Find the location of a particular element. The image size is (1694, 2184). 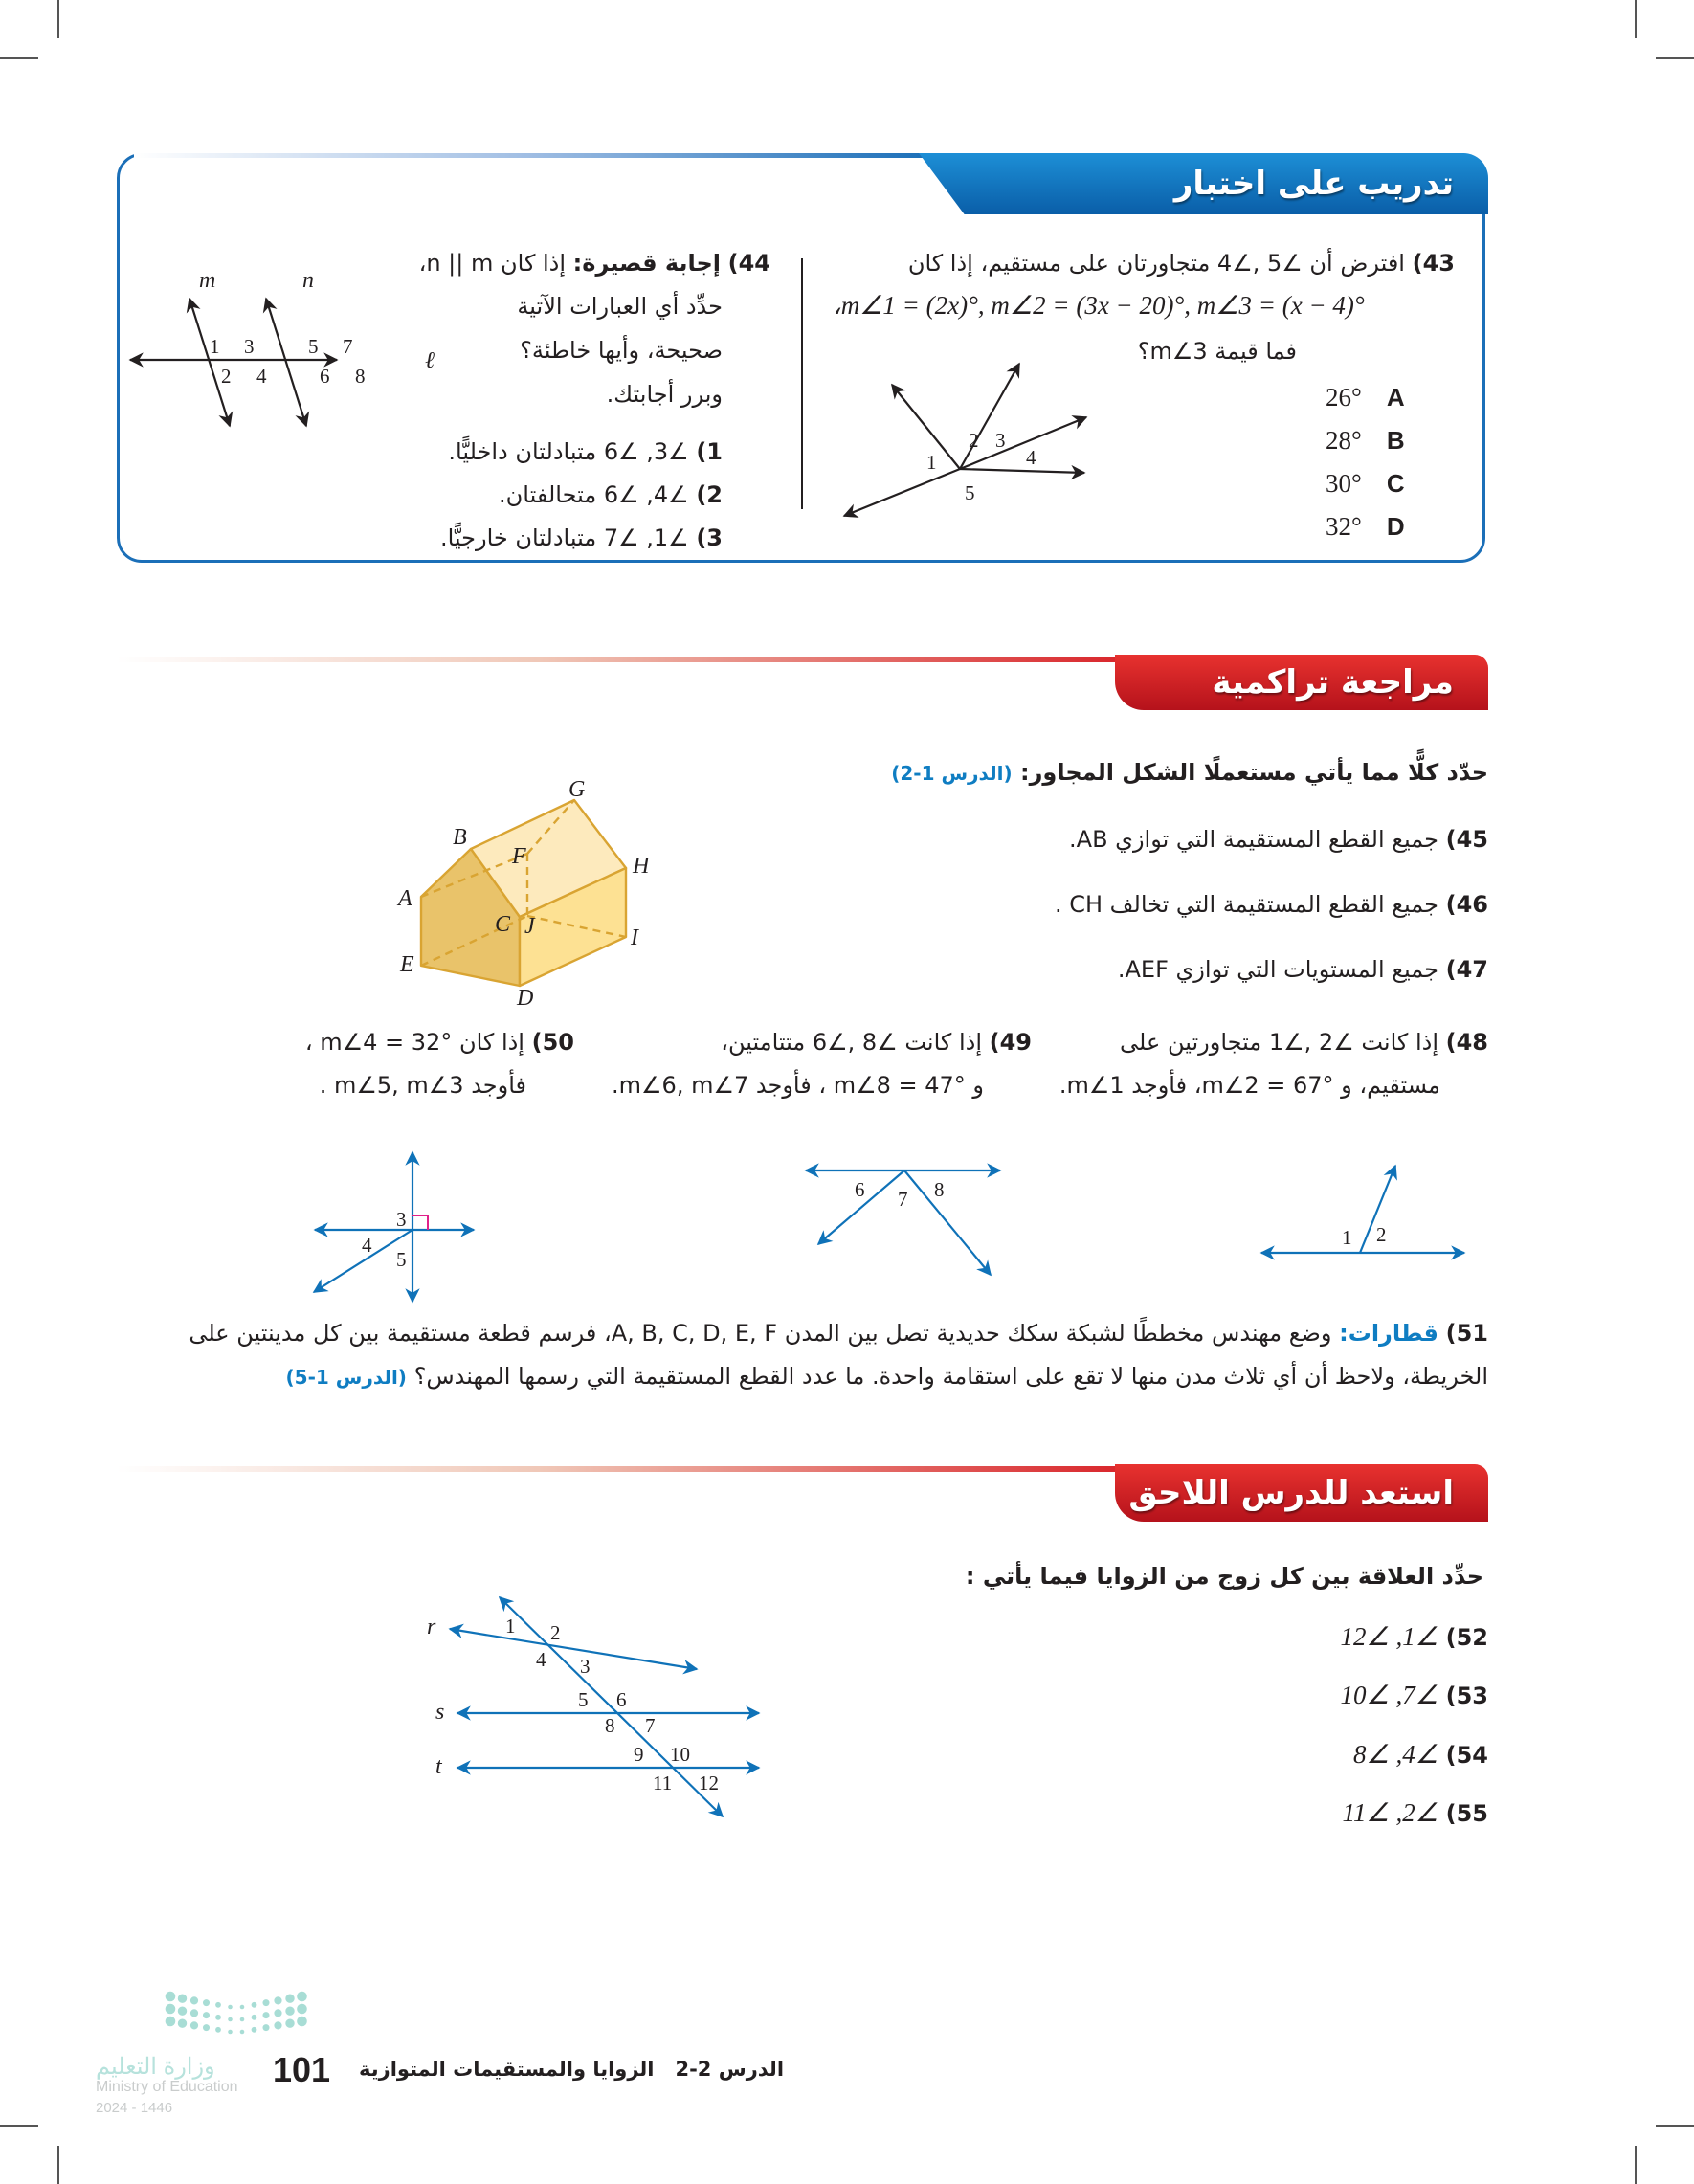

item-text: ∠1, ∠7 متبادلتان خارجيًّا. is located at coordinates (564, 537).